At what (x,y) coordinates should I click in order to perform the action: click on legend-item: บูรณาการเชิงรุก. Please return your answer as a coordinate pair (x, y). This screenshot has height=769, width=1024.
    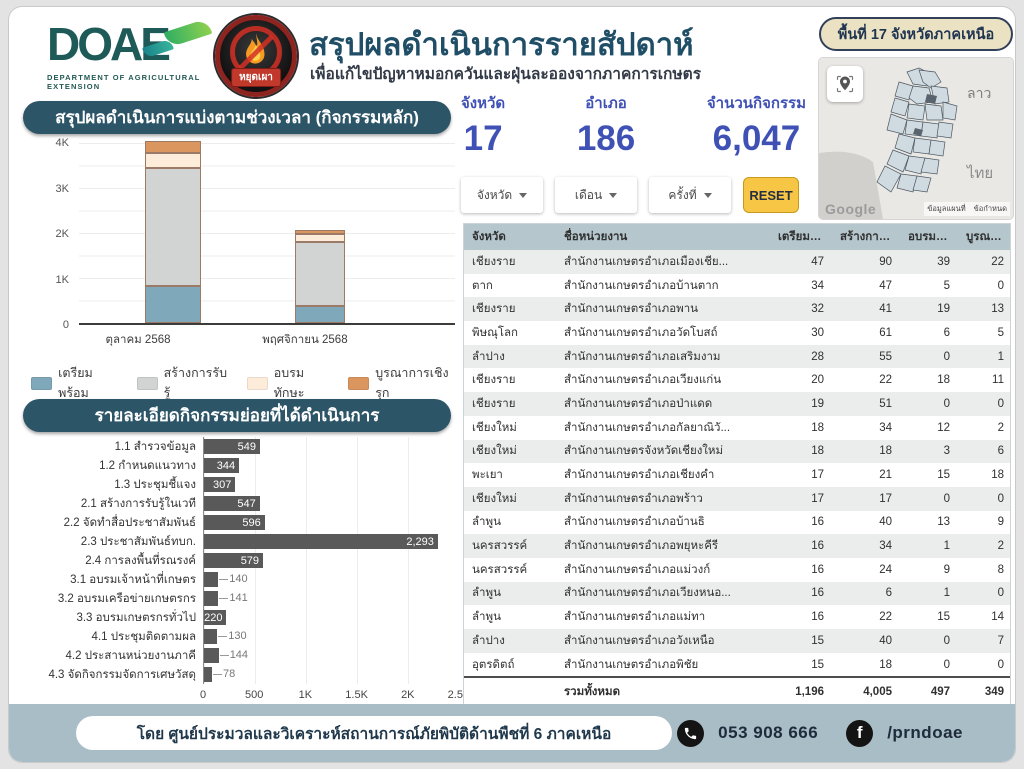
    Looking at the image, I should click on (403, 383).